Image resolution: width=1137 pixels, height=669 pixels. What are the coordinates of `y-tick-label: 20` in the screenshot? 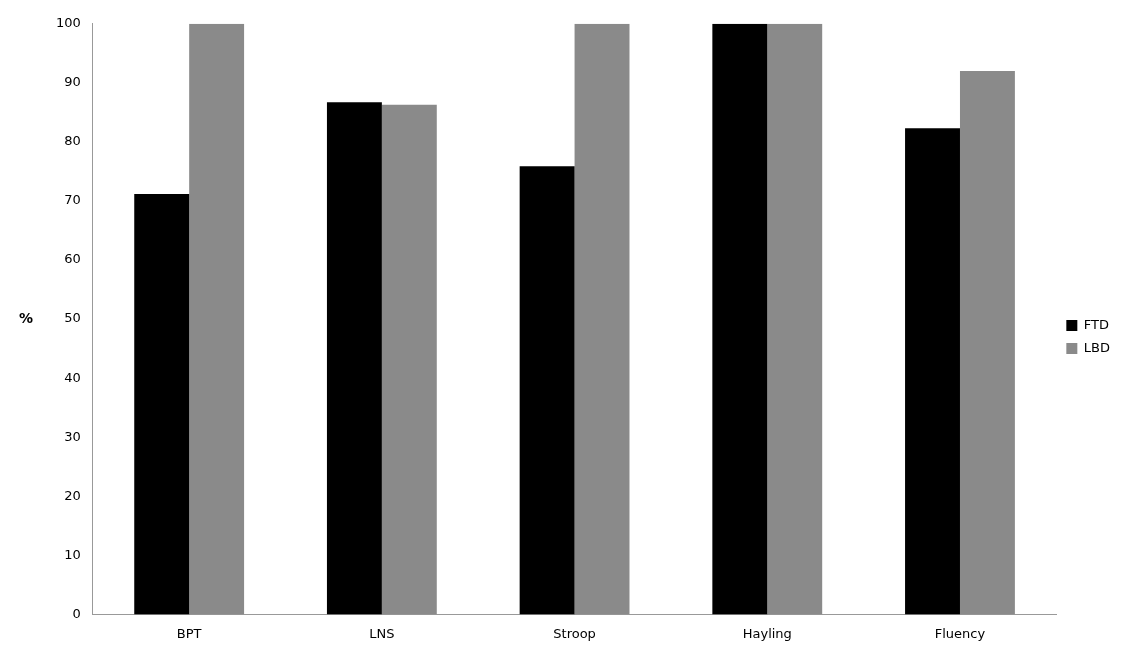 It's located at (72, 495).